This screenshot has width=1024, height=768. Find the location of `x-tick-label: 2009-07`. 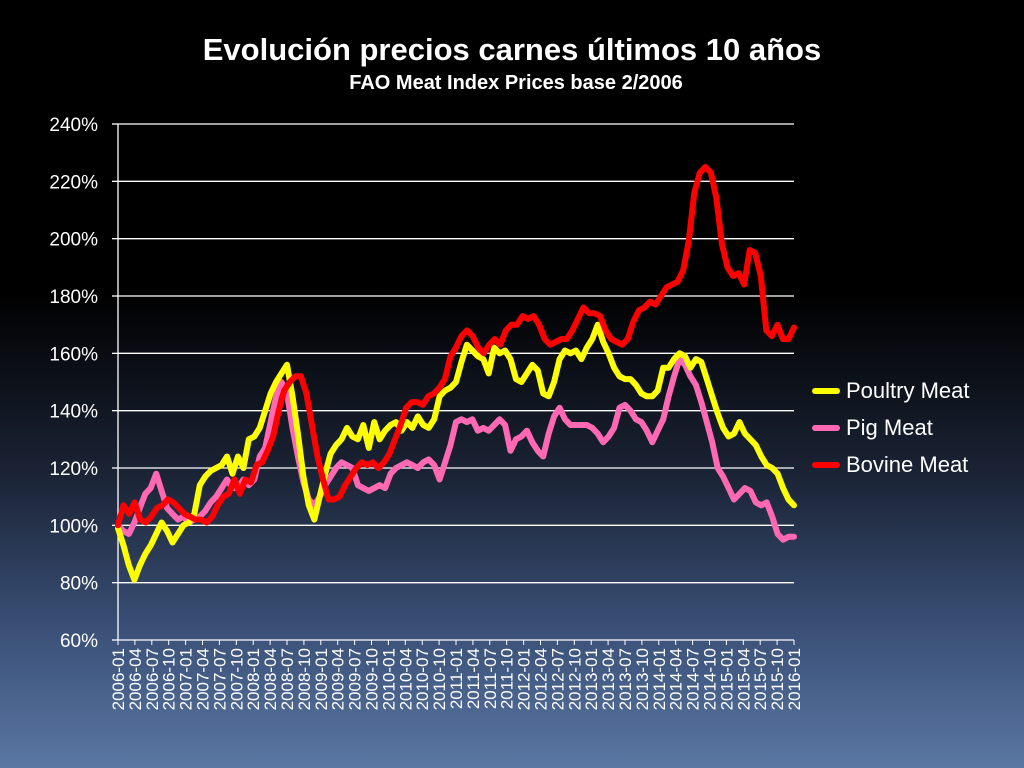

x-tick-label: 2009-07 is located at coordinates (355, 679).